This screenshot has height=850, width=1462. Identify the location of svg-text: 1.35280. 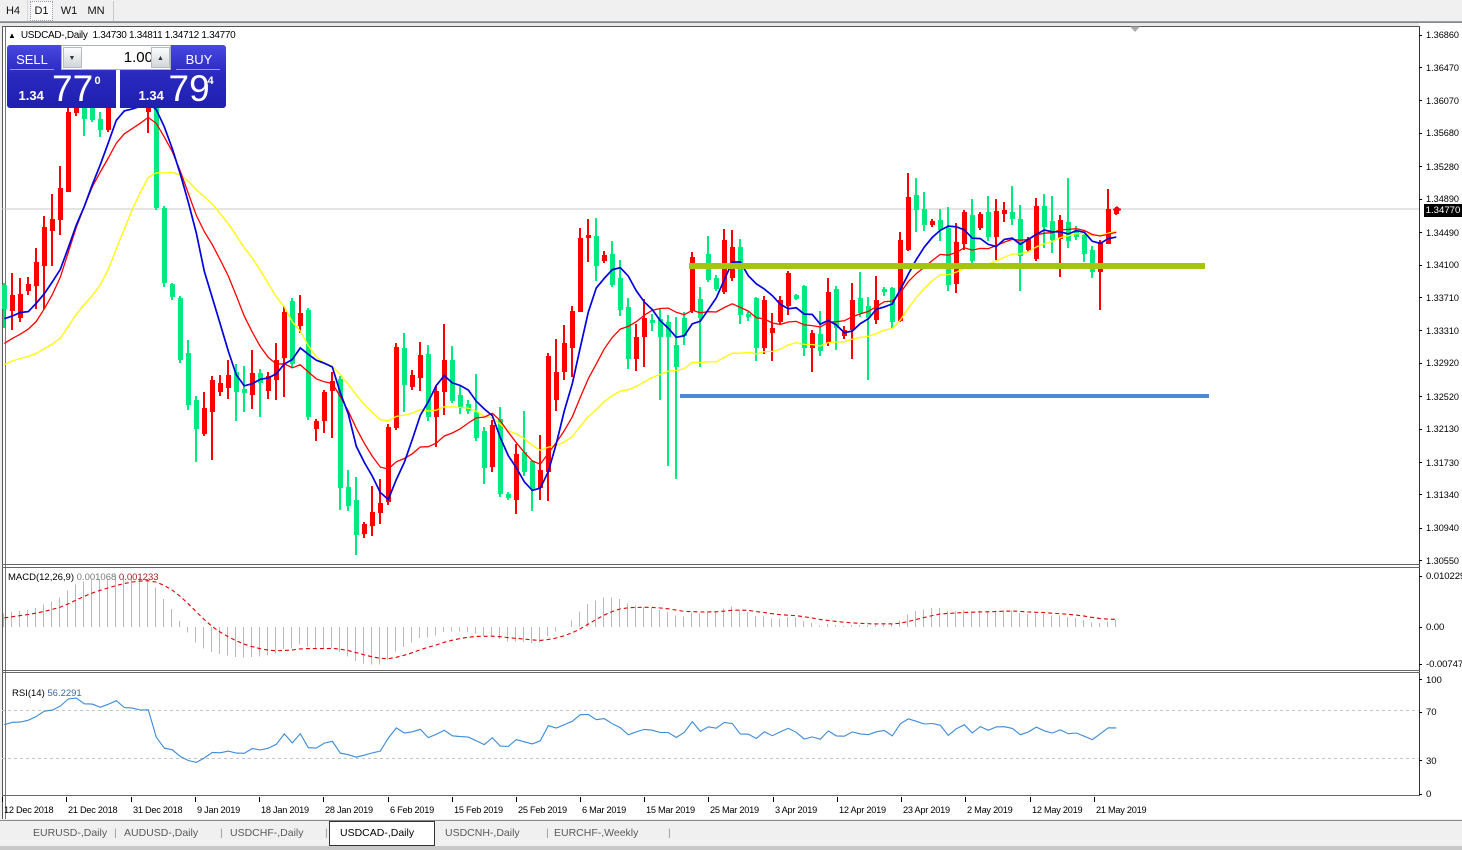
(1442, 167).